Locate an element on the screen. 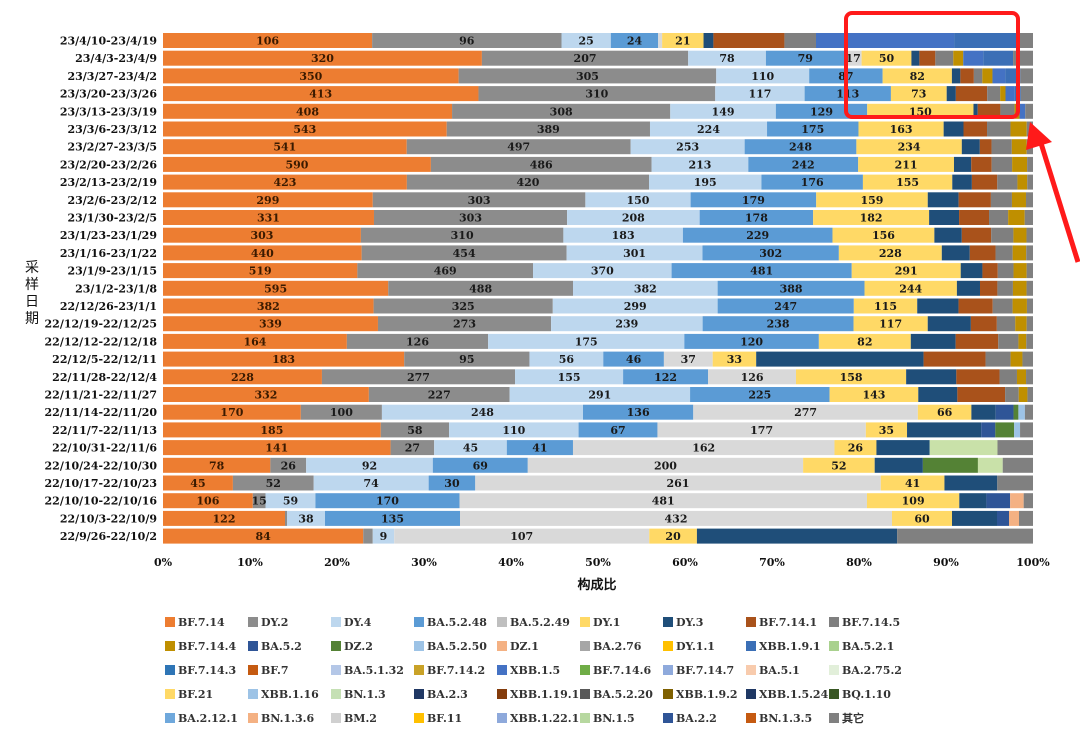  legend-entry: BN.1.3 is located at coordinates (365, 694).